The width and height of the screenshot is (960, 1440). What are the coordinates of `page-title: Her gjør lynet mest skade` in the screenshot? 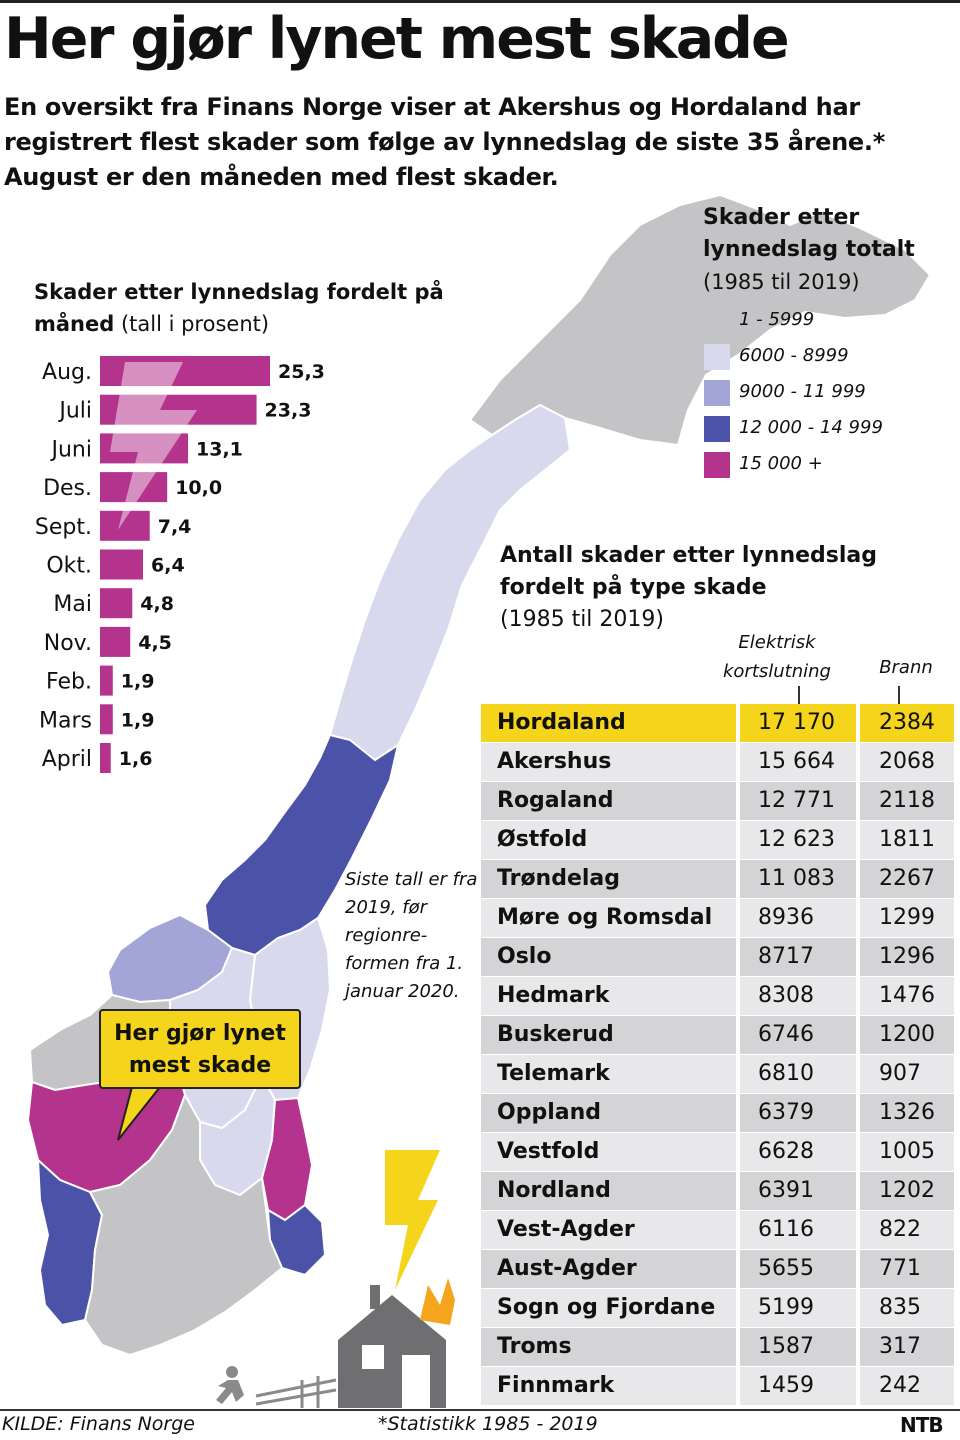 It's located at (397, 39).